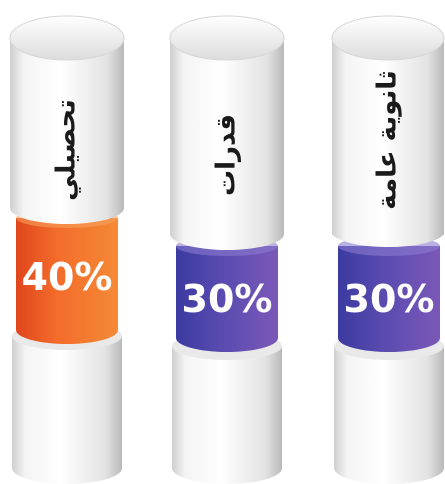 The height and width of the screenshot is (484, 445). I want to click on category-label: ثانوية عامة, so click(388, 140).